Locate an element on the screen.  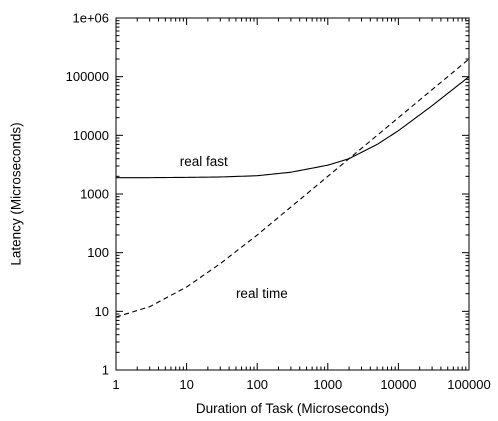
y-tick-label: 10 is located at coordinates (102, 311).